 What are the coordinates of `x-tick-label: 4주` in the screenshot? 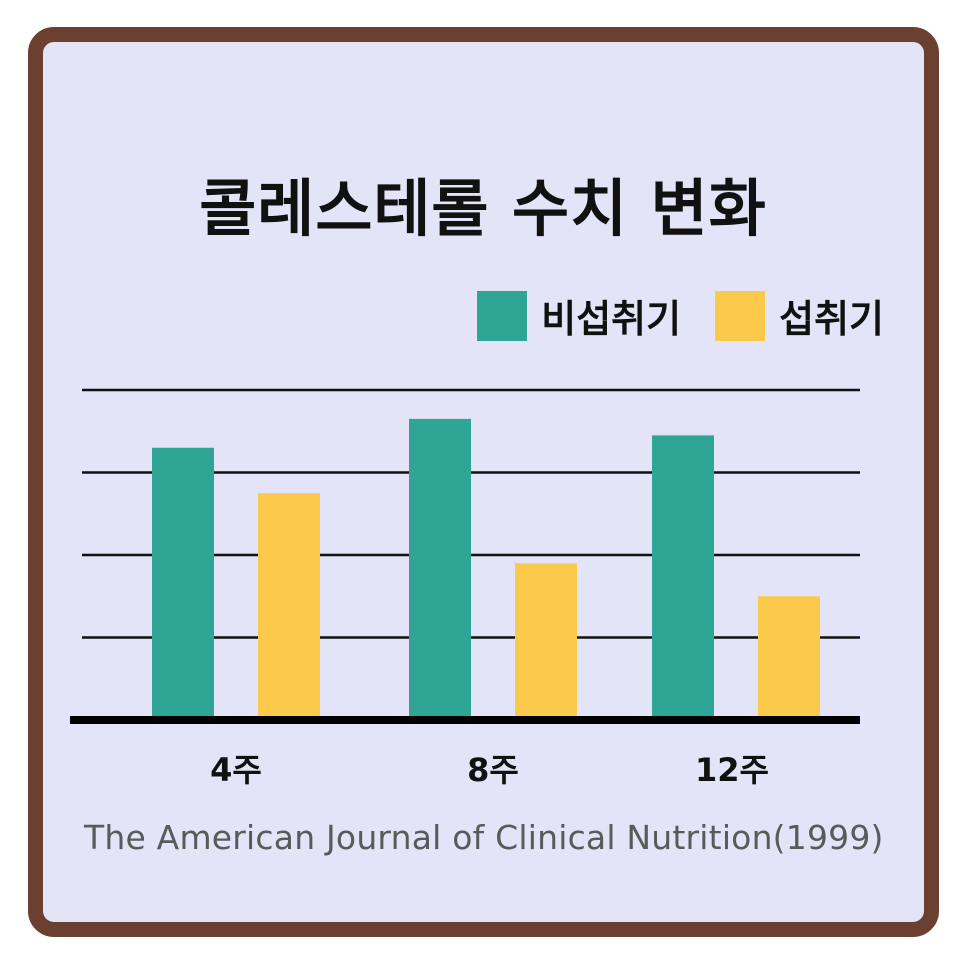 It's located at (236, 770).